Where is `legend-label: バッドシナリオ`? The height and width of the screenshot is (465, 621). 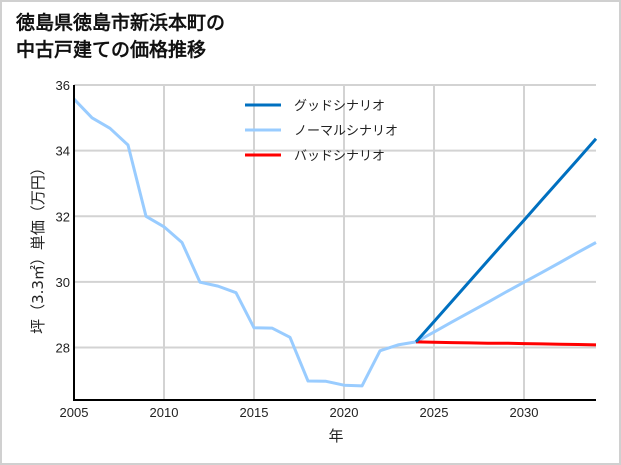 legend-label: バッドシナリオ is located at coordinates (339, 156).